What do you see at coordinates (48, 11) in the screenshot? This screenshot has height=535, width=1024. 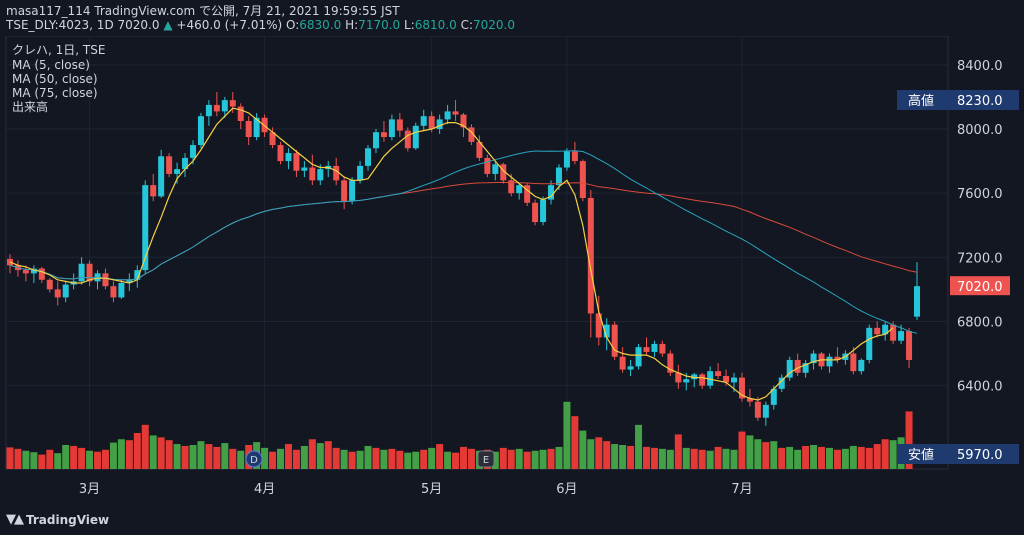 I see `publisher-name: masa117_114` at bounding box center [48, 11].